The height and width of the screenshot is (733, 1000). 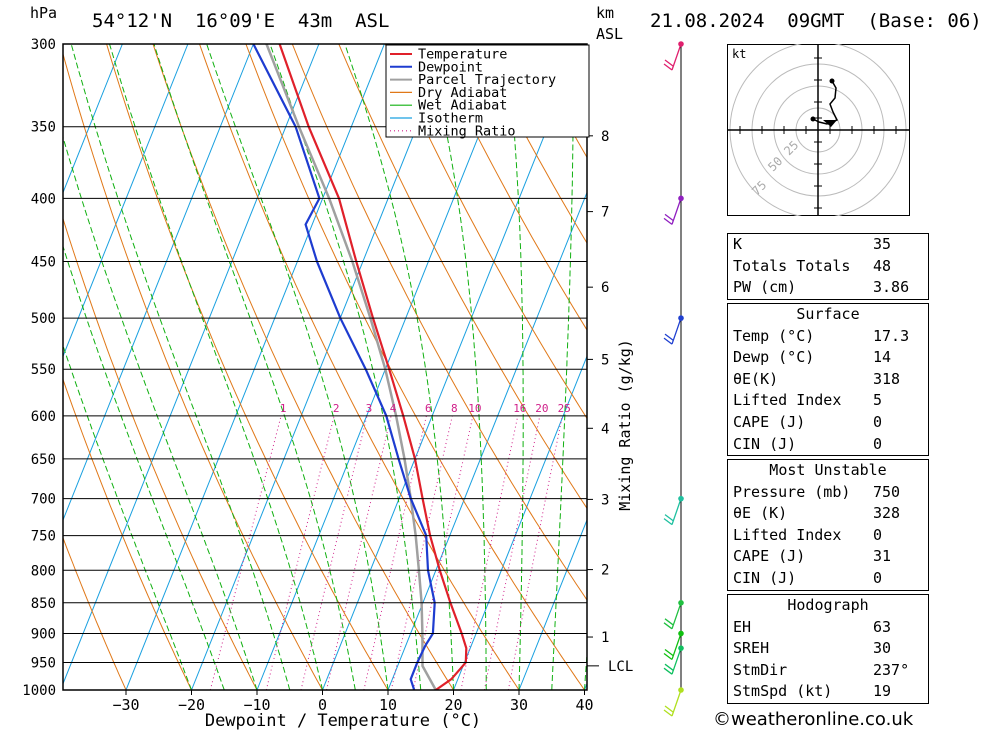 What do you see at coordinates (43, 537) in the screenshot?
I see `pressure-tick-label: 750` at bounding box center [43, 537].